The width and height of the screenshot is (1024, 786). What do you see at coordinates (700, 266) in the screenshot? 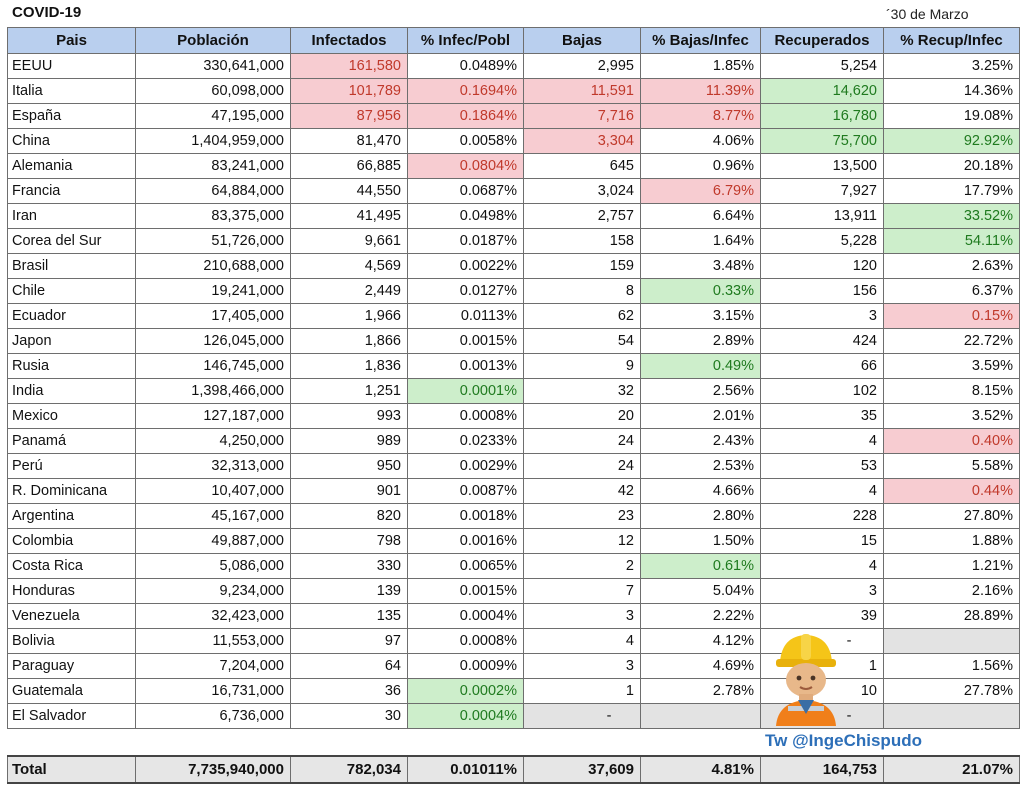
I see `cell-bajas-infec: 3.48%` at bounding box center [700, 266].